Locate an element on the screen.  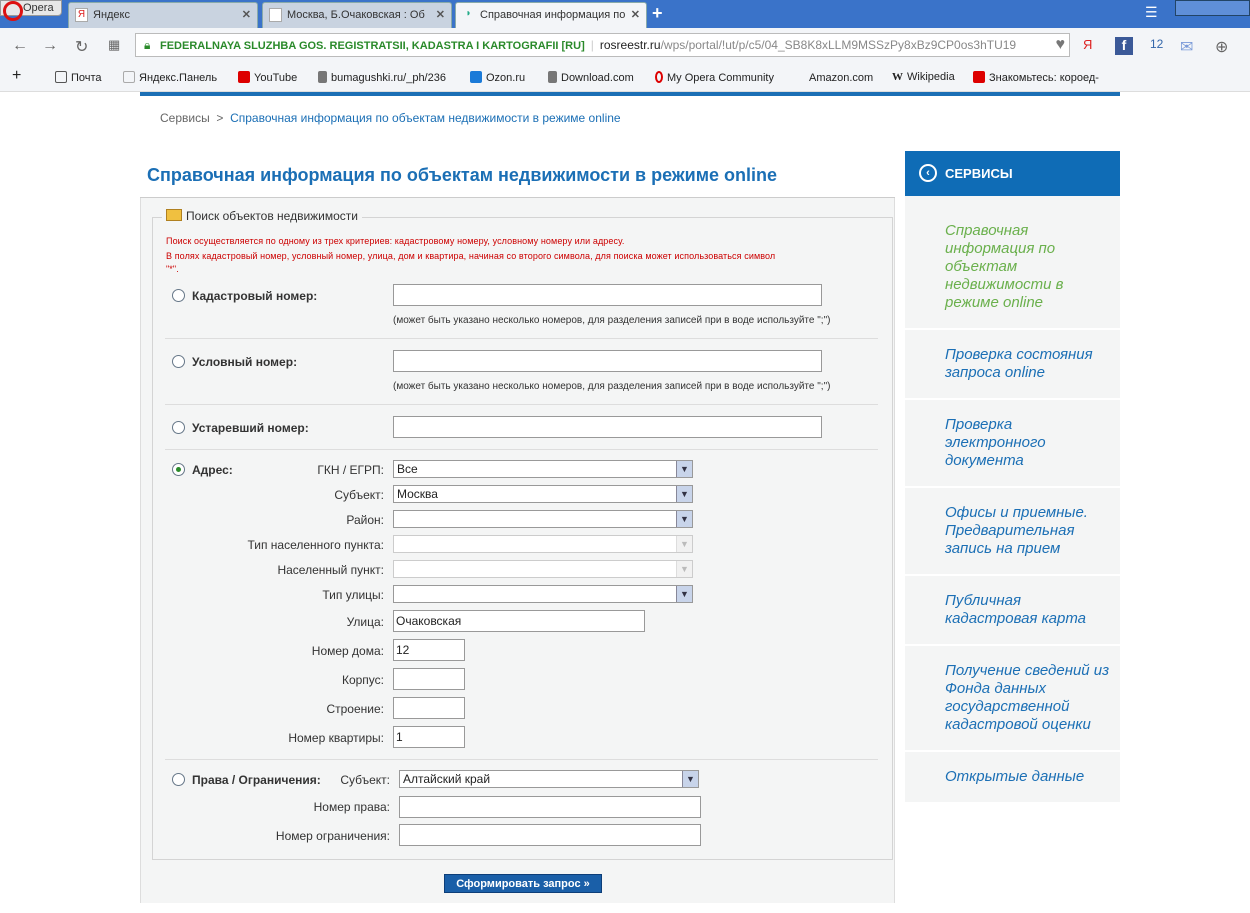
opera-menu-button: Opera is located at coordinates (31, 10).